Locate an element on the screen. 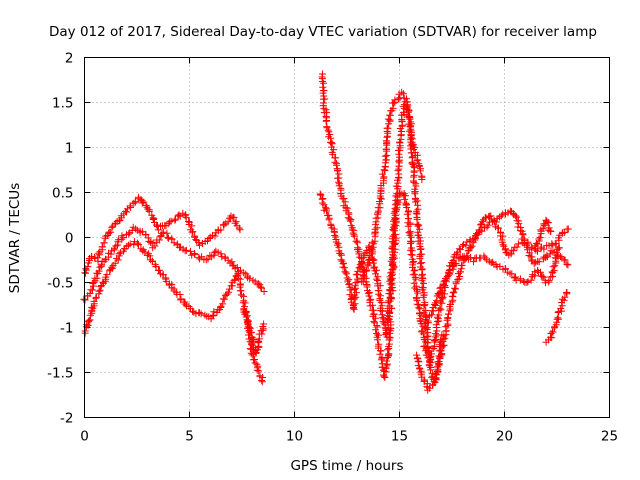 Image resolution: width=640 pixels, height=480 pixels. x-tick-label: 25 is located at coordinates (609, 437).